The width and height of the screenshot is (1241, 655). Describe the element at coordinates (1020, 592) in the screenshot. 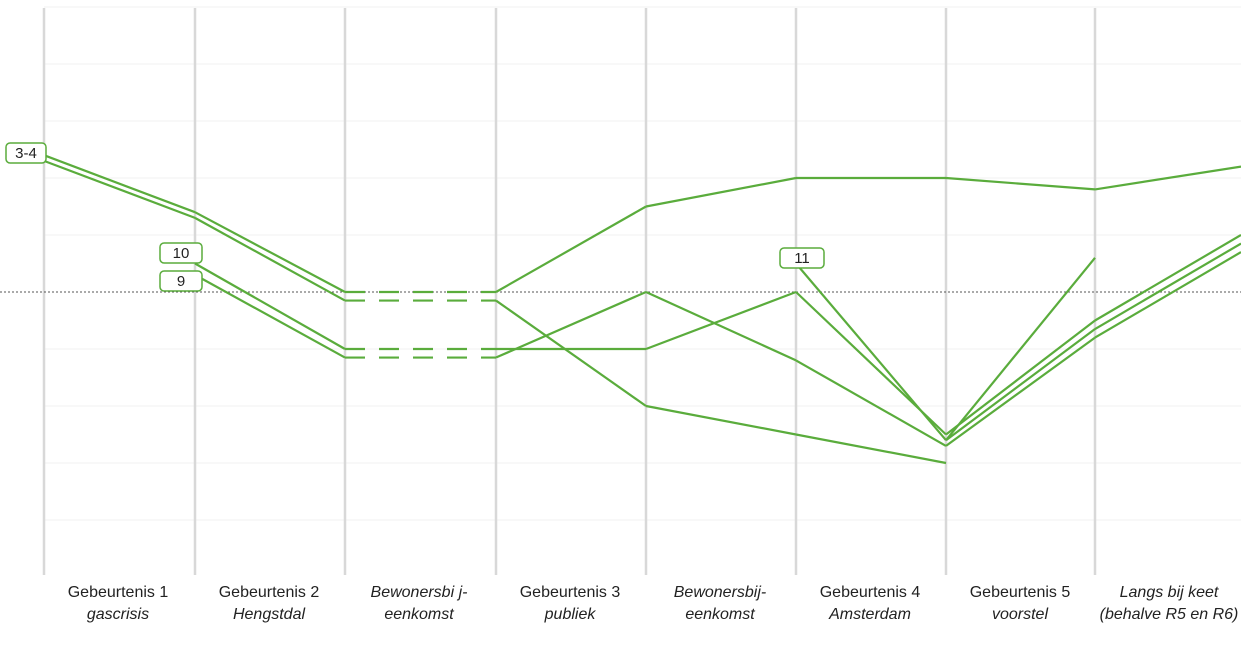

I see `category-label-main: Gebeurtenis 5` at that location.